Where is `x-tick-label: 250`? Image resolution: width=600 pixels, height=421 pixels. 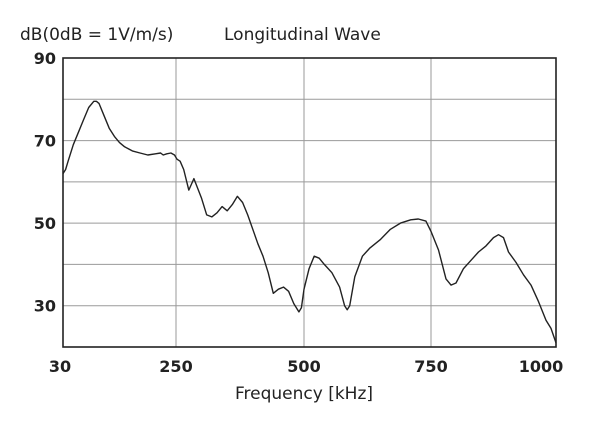 x-tick-label: 250 is located at coordinates (175, 366).